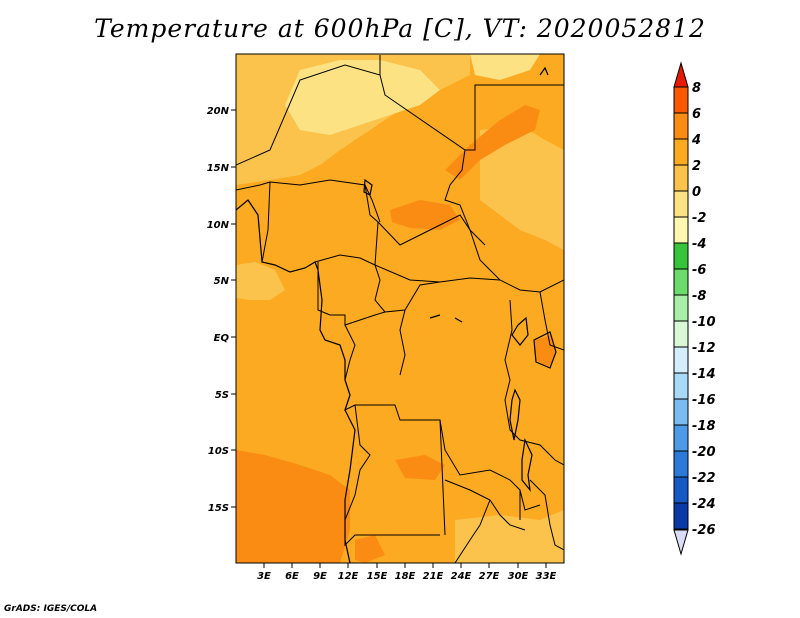  Describe the element at coordinates (405, 565) in the screenshot. I see `lon-ticks` at that location.